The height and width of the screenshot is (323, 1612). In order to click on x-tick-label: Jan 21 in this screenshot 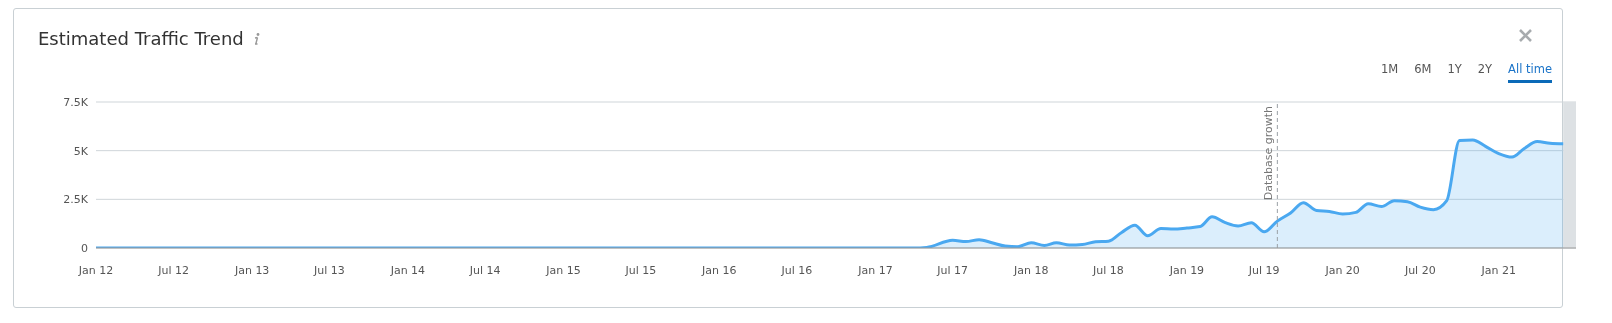, I will do `click(1498, 270)`.